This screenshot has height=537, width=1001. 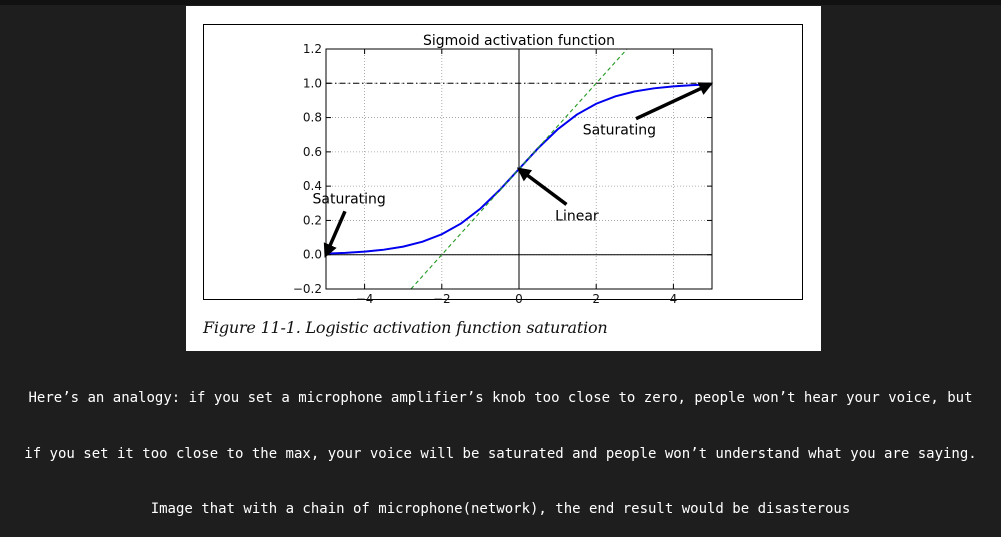 What do you see at coordinates (519, 299) in the screenshot?
I see `x-tick-label-2: 0` at bounding box center [519, 299].